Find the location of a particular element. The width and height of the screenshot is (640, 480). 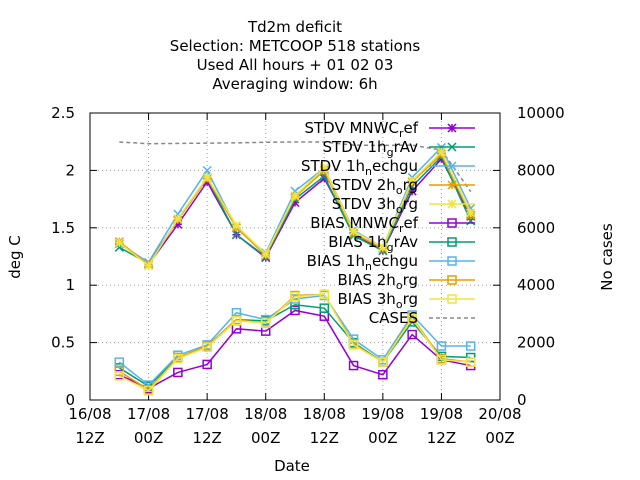

y-tick-label: 0.5 is located at coordinates (63, 343).